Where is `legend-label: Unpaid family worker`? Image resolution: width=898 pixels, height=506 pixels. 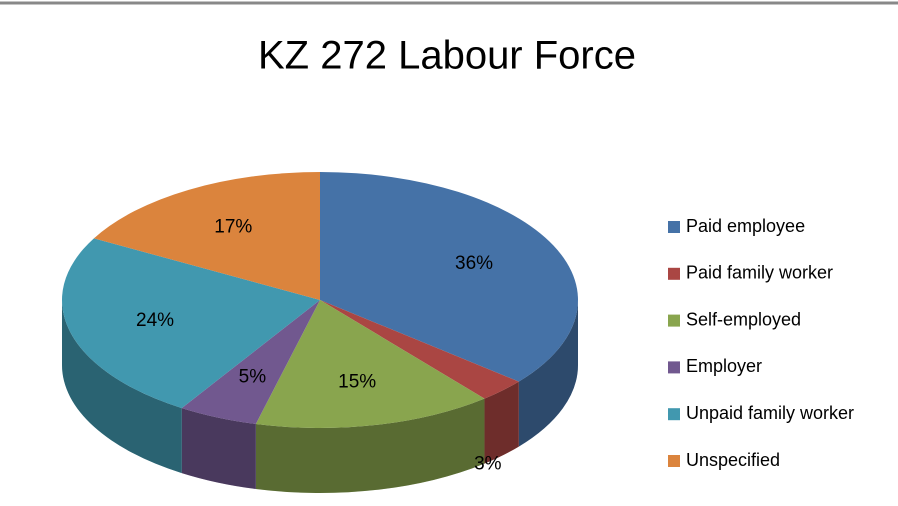
legend-label: Unpaid family worker is located at coordinates (770, 413).